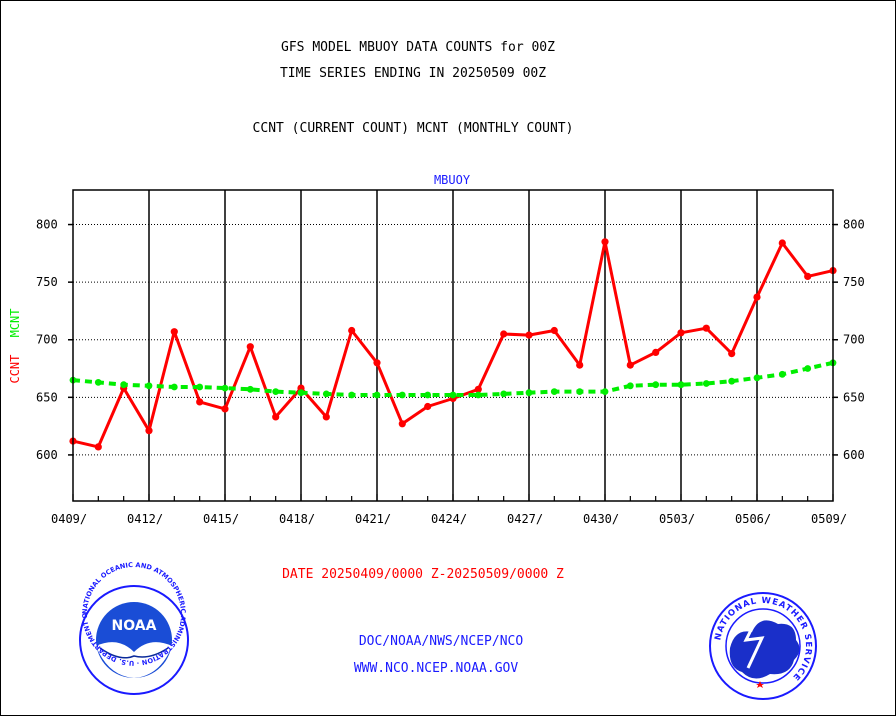 This screenshot has width=896, height=716. I want to click on x-tick-label: 0421/, so click(373, 519).